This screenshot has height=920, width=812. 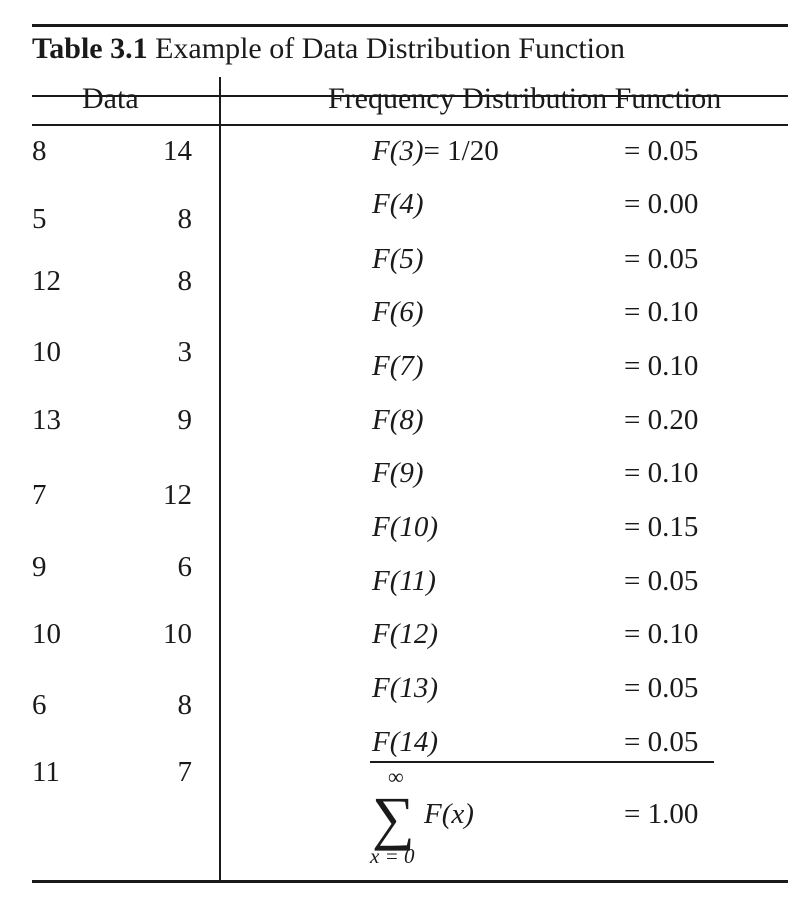 I want to click on data-cell: 14, so click(x=177, y=151).